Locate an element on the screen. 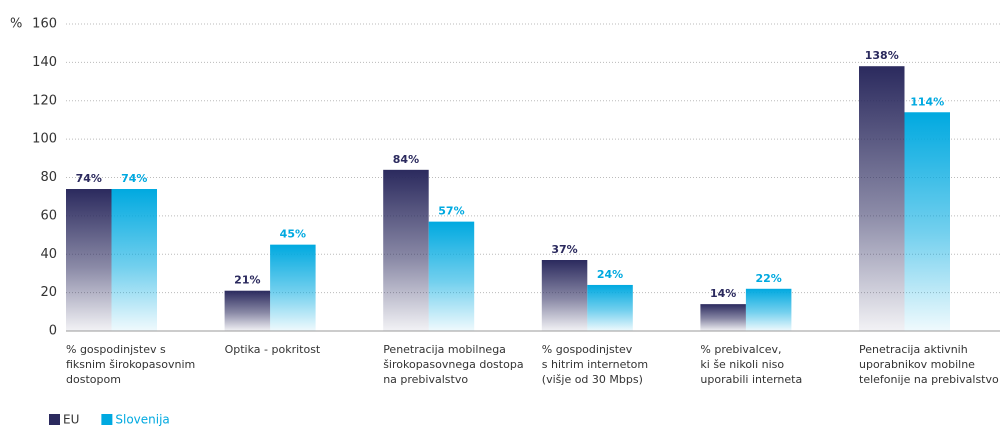 This screenshot has height=426, width=1006. value-label: 22% is located at coordinates (768, 278).